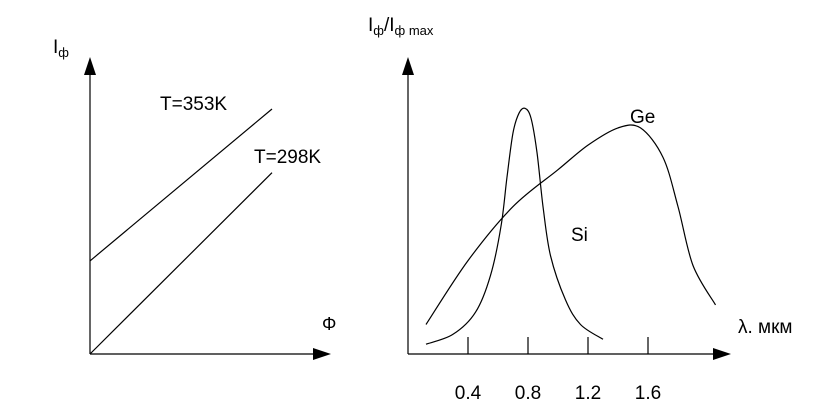  Describe the element at coordinates (408, 66) in the screenshot. I see `right-y-axis-arrow` at that location.